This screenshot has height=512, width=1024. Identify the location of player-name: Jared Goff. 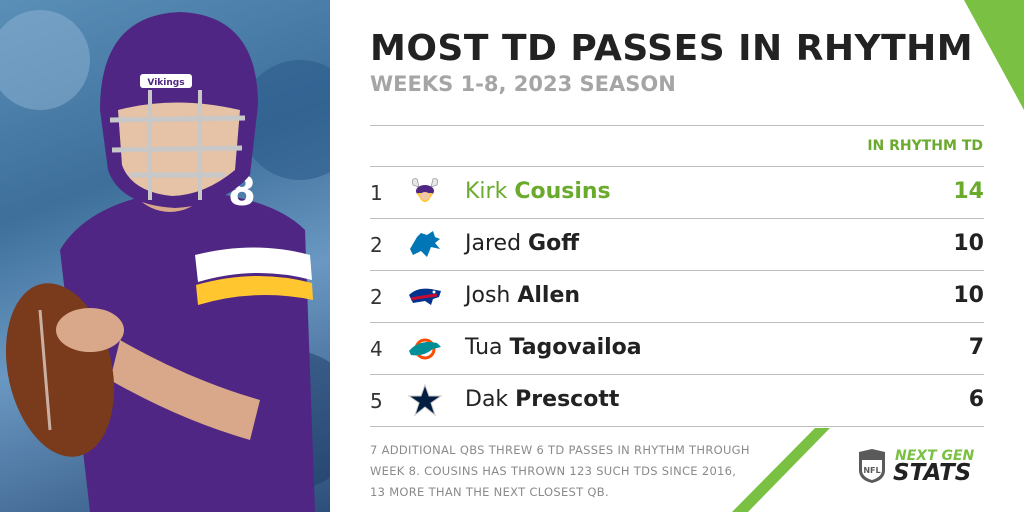
(522, 243).